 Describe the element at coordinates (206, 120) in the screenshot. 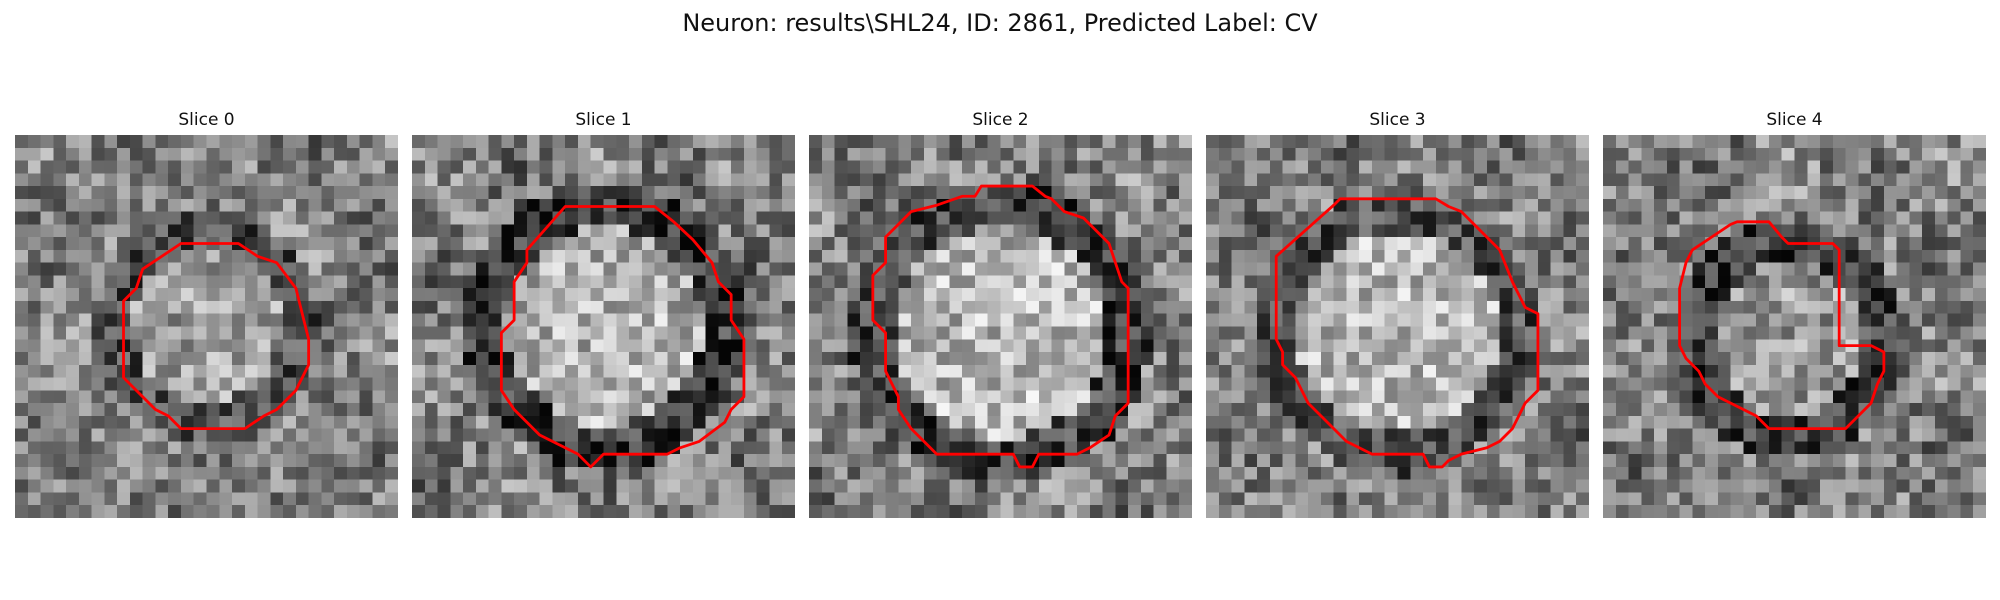

I see `panel-title-slice-0: Slice 0` at that location.